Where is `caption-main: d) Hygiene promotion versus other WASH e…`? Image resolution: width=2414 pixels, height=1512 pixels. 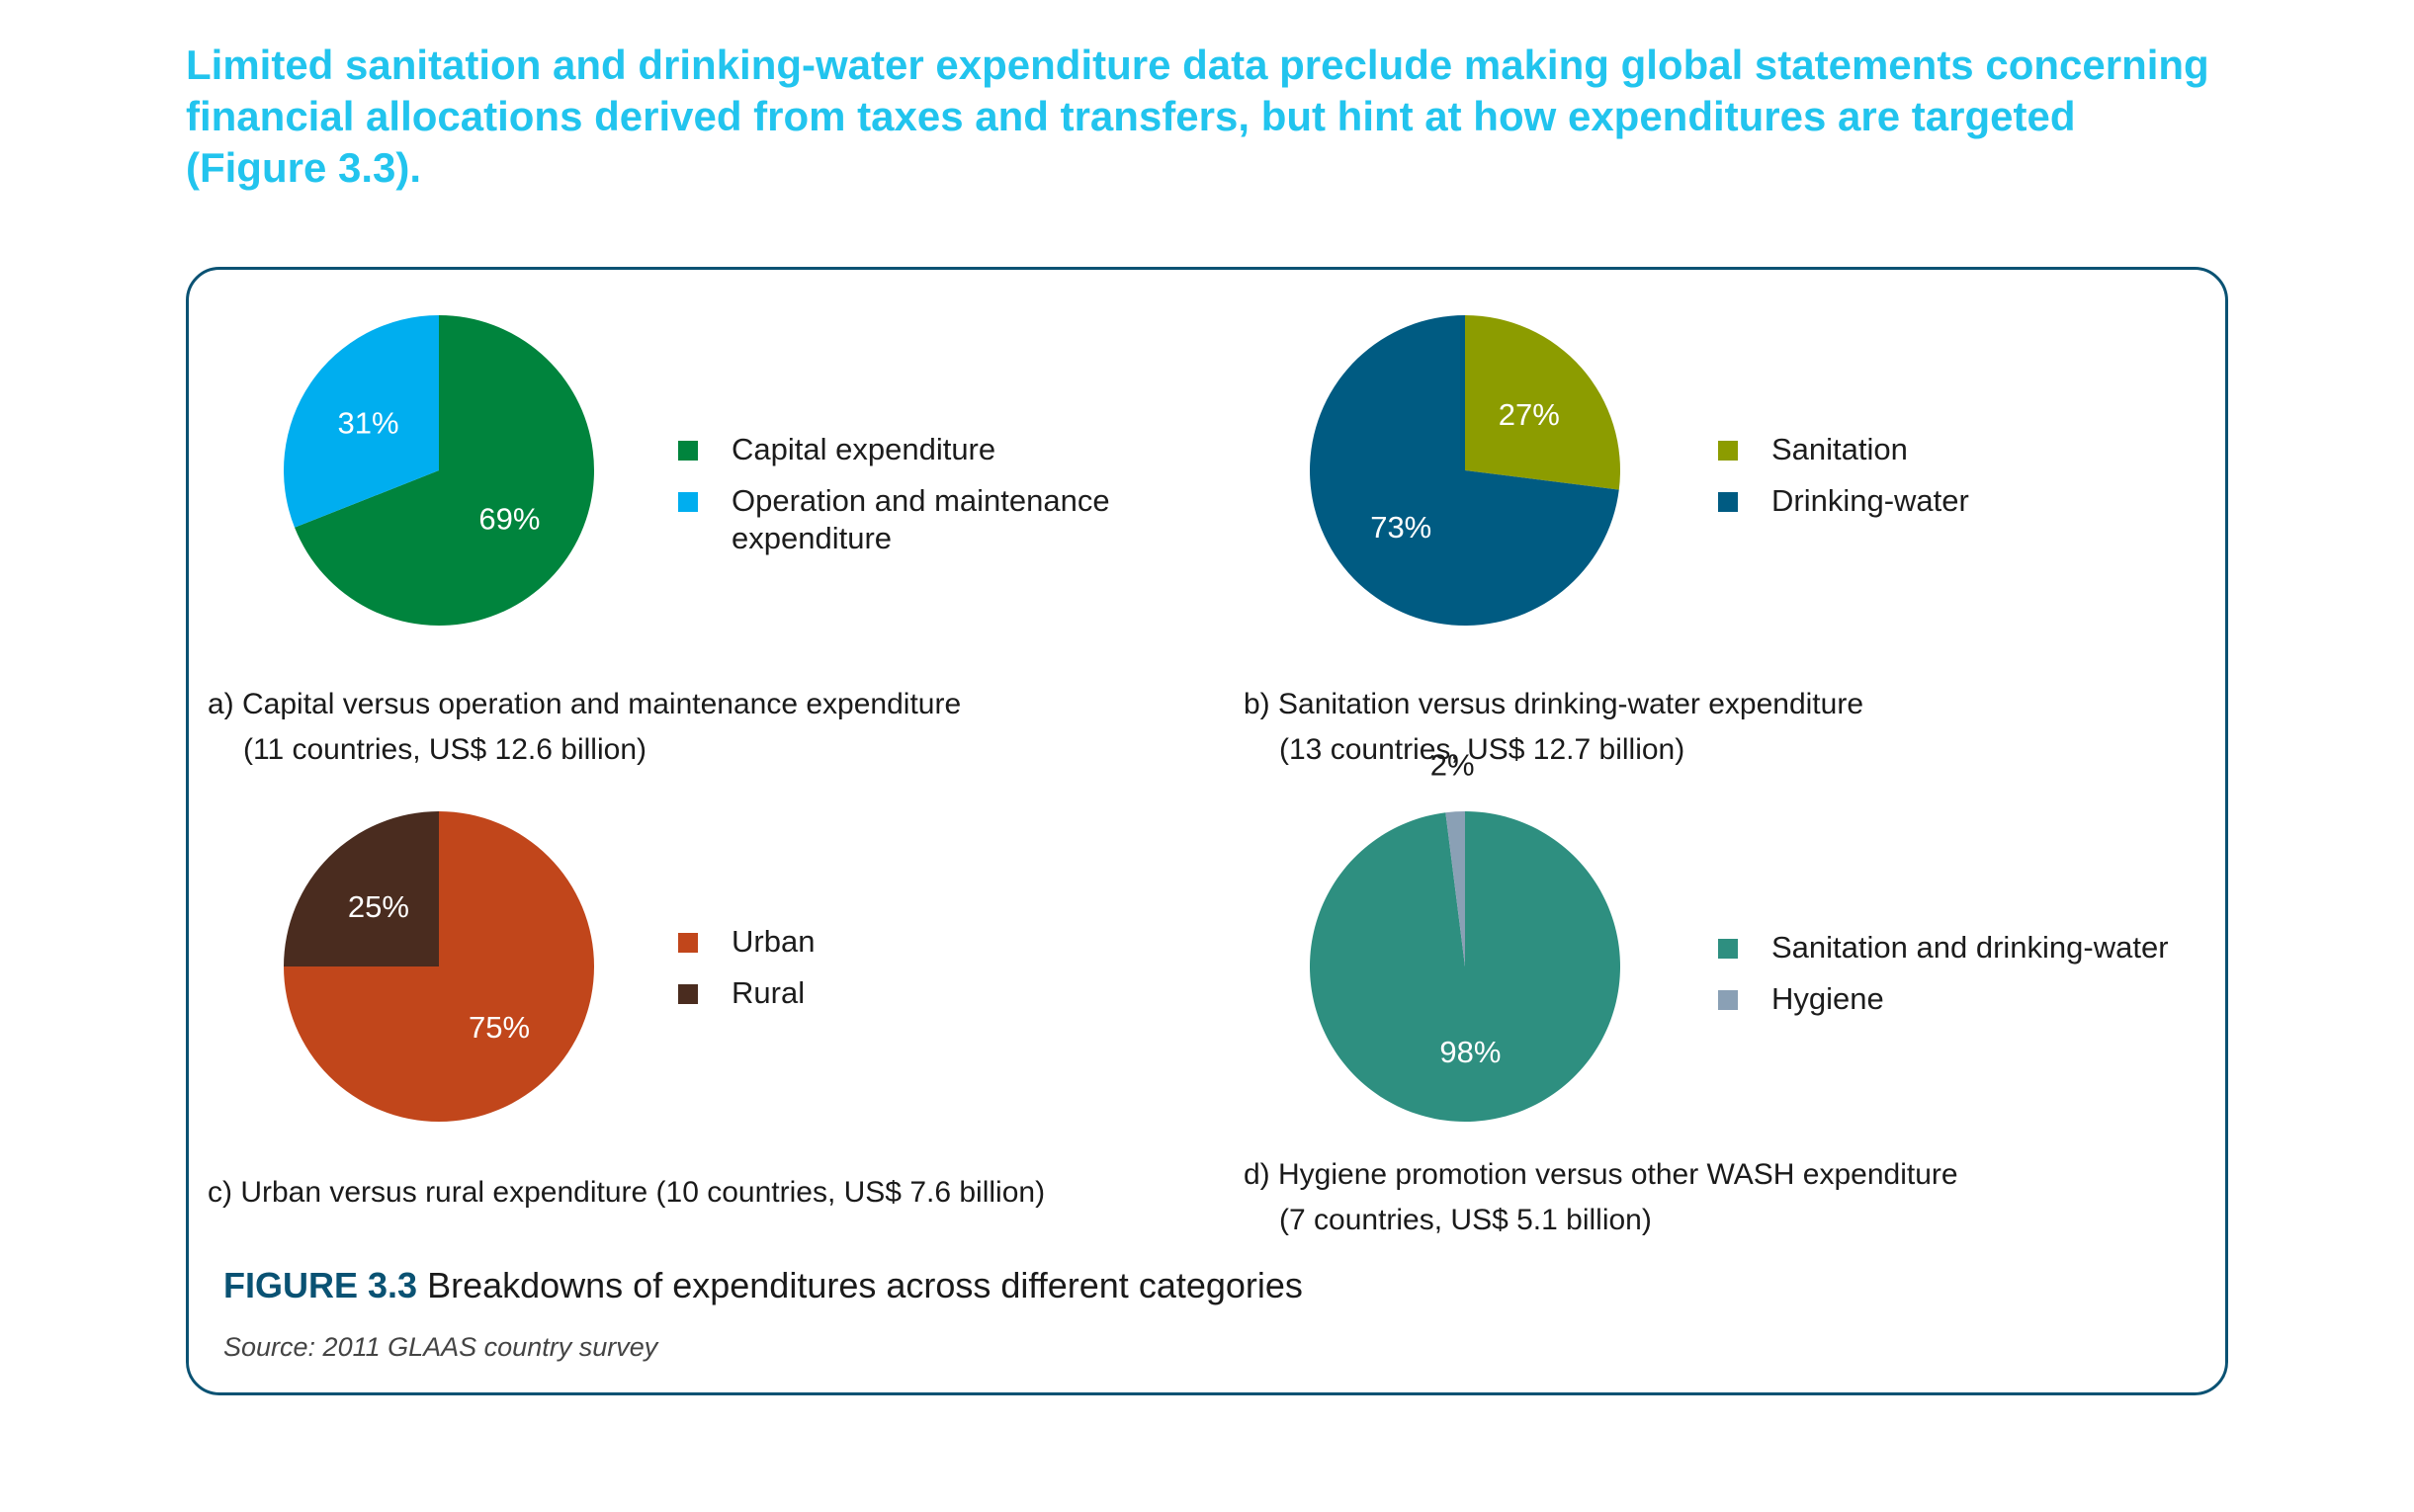
caption-main: d) Hygiene promotion versus other WASH e… is located at coordinates (1601, 1174).